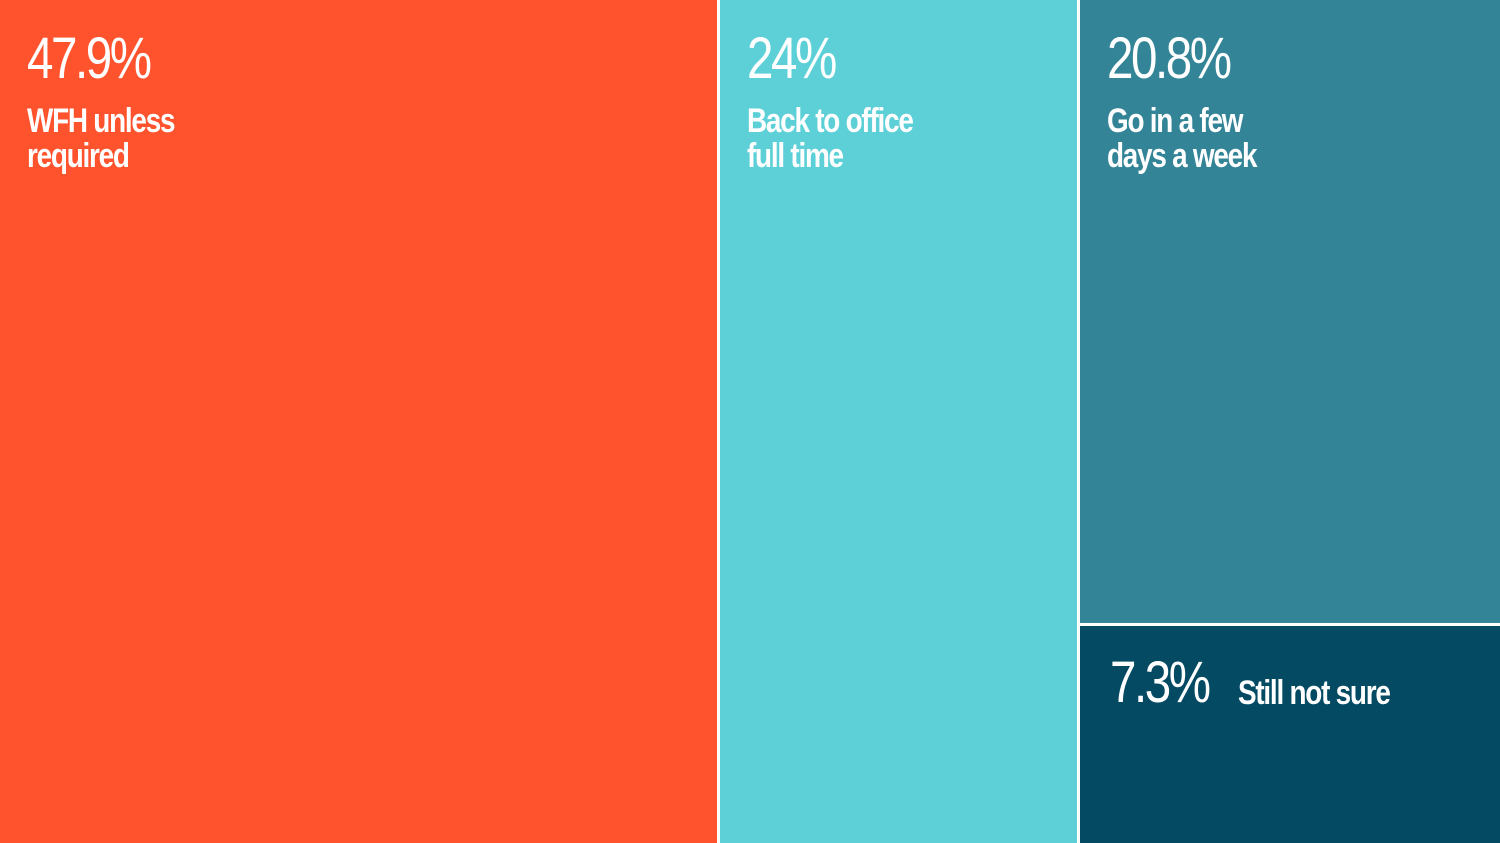  What do you see at coordinates (1182, 138) in the screenshot?
I see `tile-category-label: Go in a few days a week` at bounding box center [1182, 138].